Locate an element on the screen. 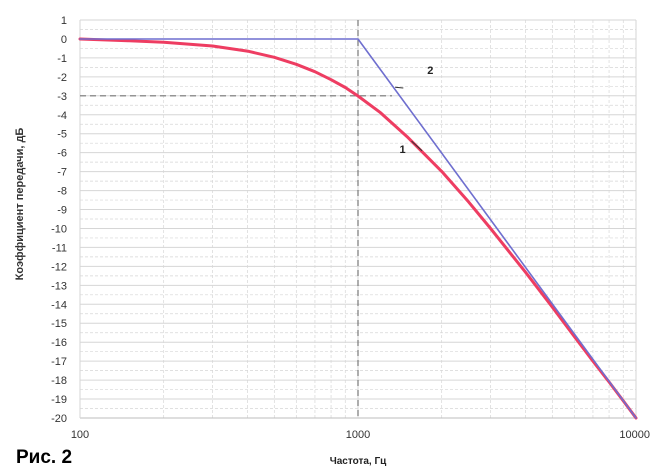 This screenshot has width=652, height=466. y-tick-label: -7 is located at coordinates (62, 173).